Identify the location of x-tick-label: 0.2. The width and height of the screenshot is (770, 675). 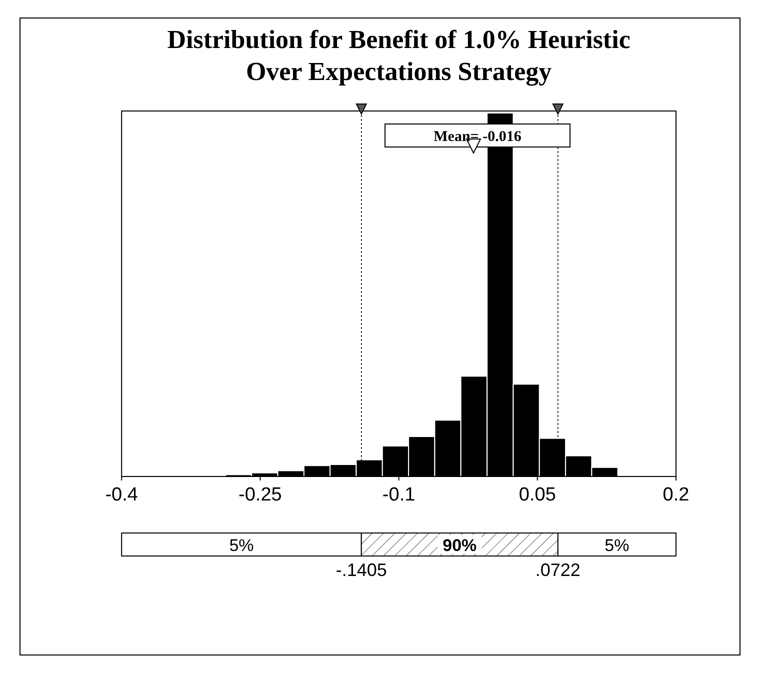
(676, 495).